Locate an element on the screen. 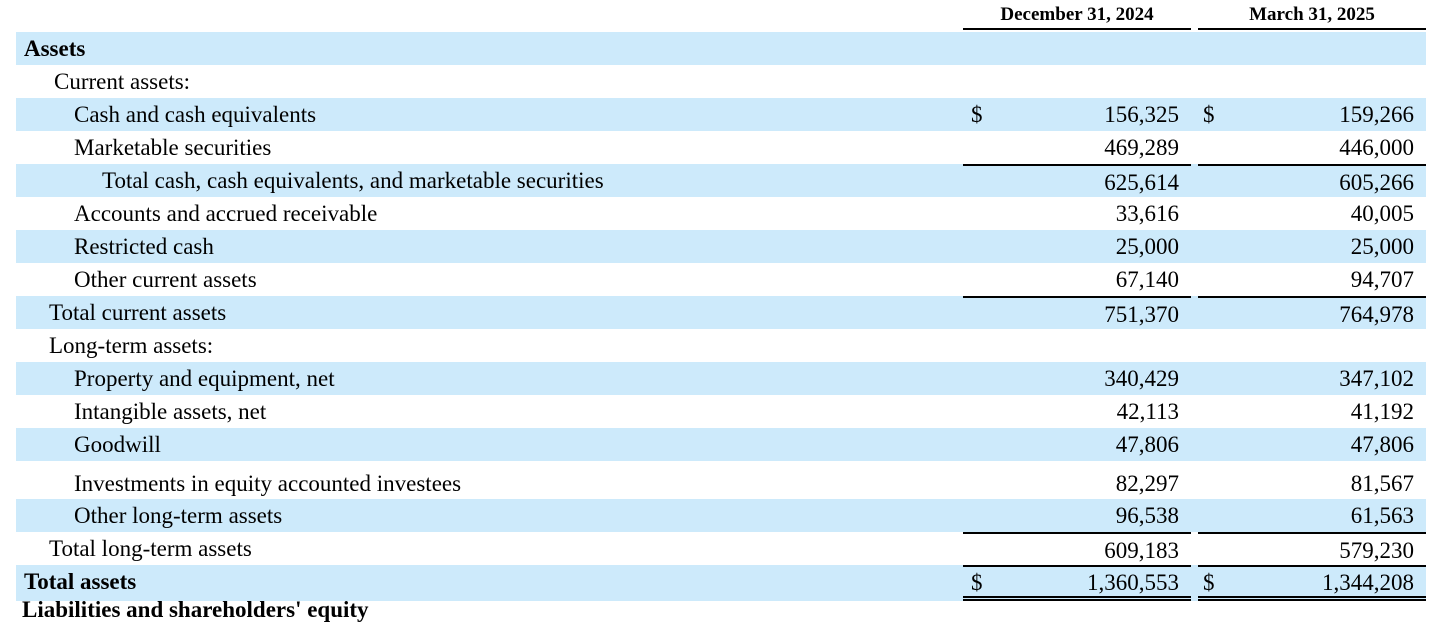  value-cell-mar-2025: 579,230 is located at coordinates (1312, 548).